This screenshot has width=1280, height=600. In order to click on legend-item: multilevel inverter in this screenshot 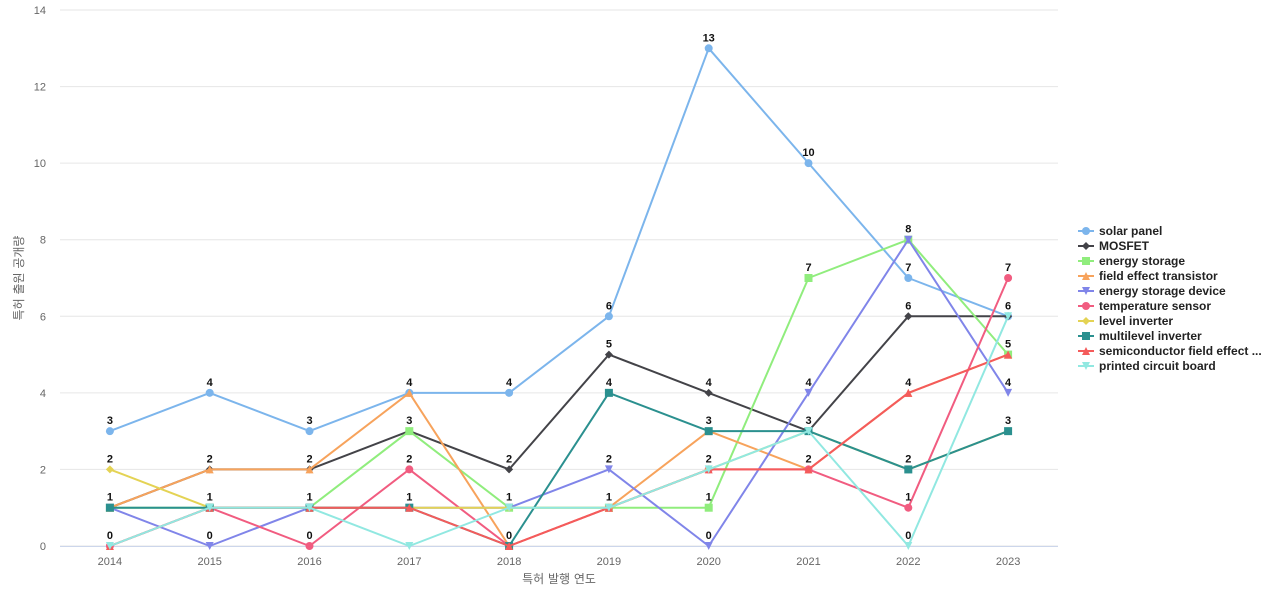, I will do `click(1140, 336)`.